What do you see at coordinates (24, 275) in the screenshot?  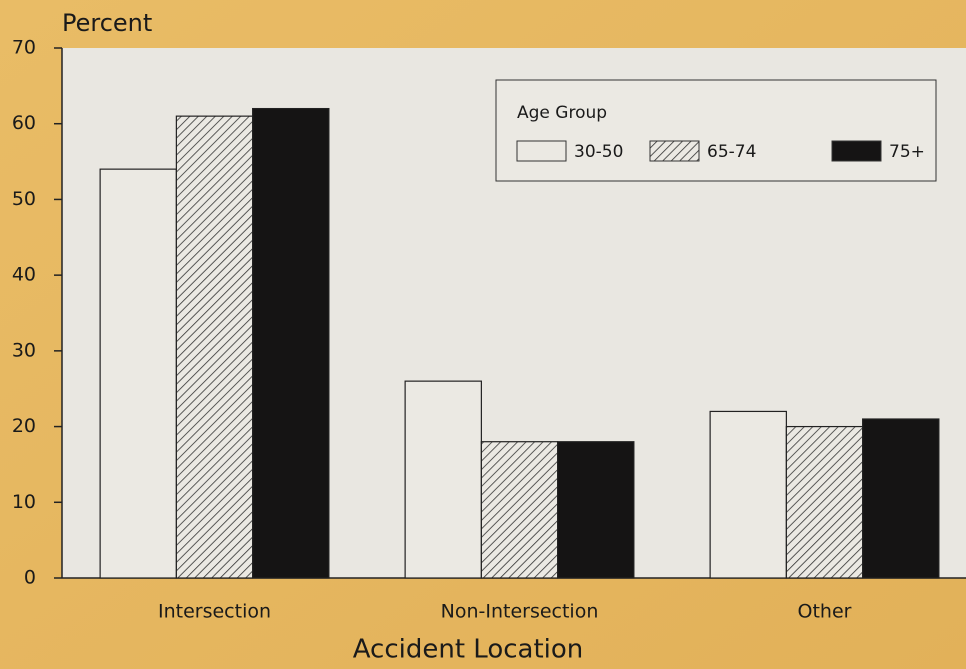 I see `y-tick-label: 40` at bounding box center [24, 275].